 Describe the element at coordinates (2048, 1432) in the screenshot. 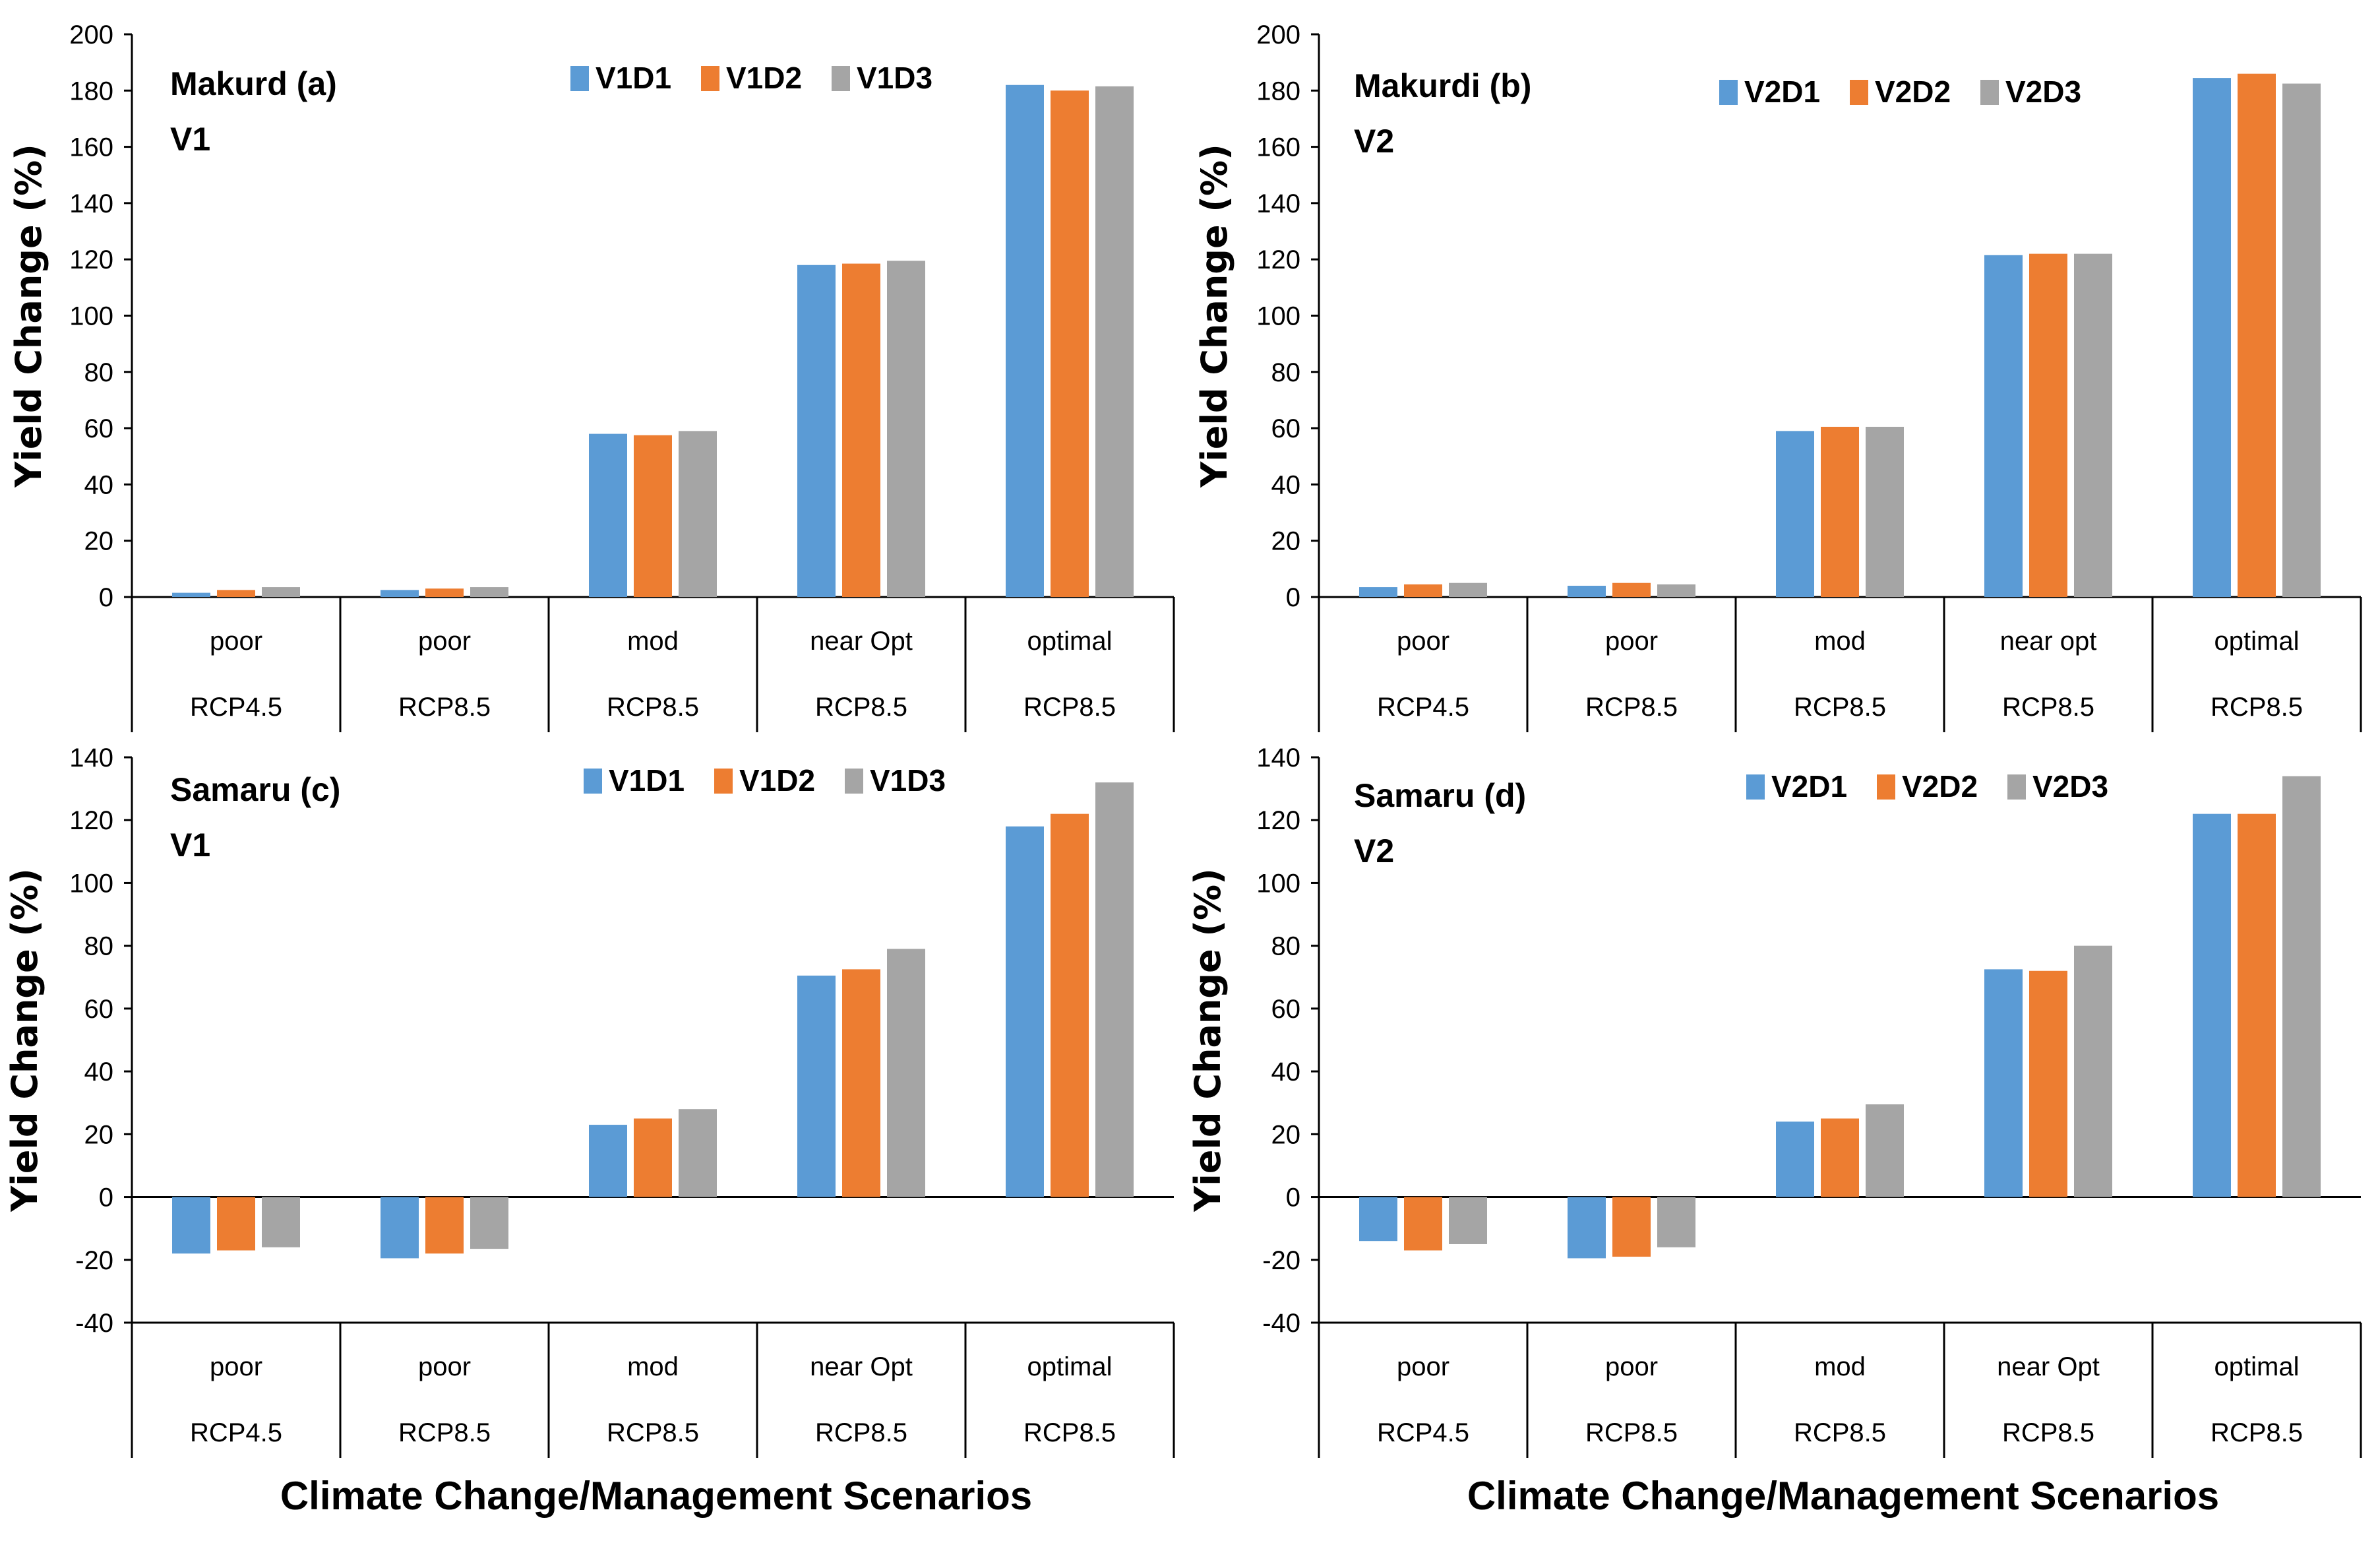

I see `scenario-label-d: RCP8.5` at that location.